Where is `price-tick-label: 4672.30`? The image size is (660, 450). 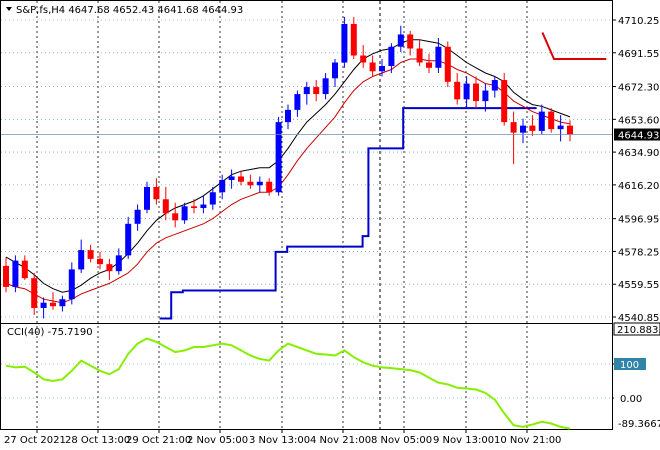
price-tick-label: 4672.30 is located at coordinates (638, 88).